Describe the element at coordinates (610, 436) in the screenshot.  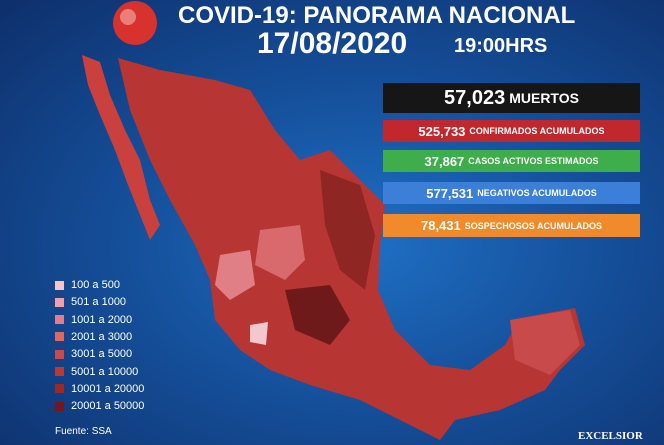
I see `brand: EXCELSIOR` at that location.